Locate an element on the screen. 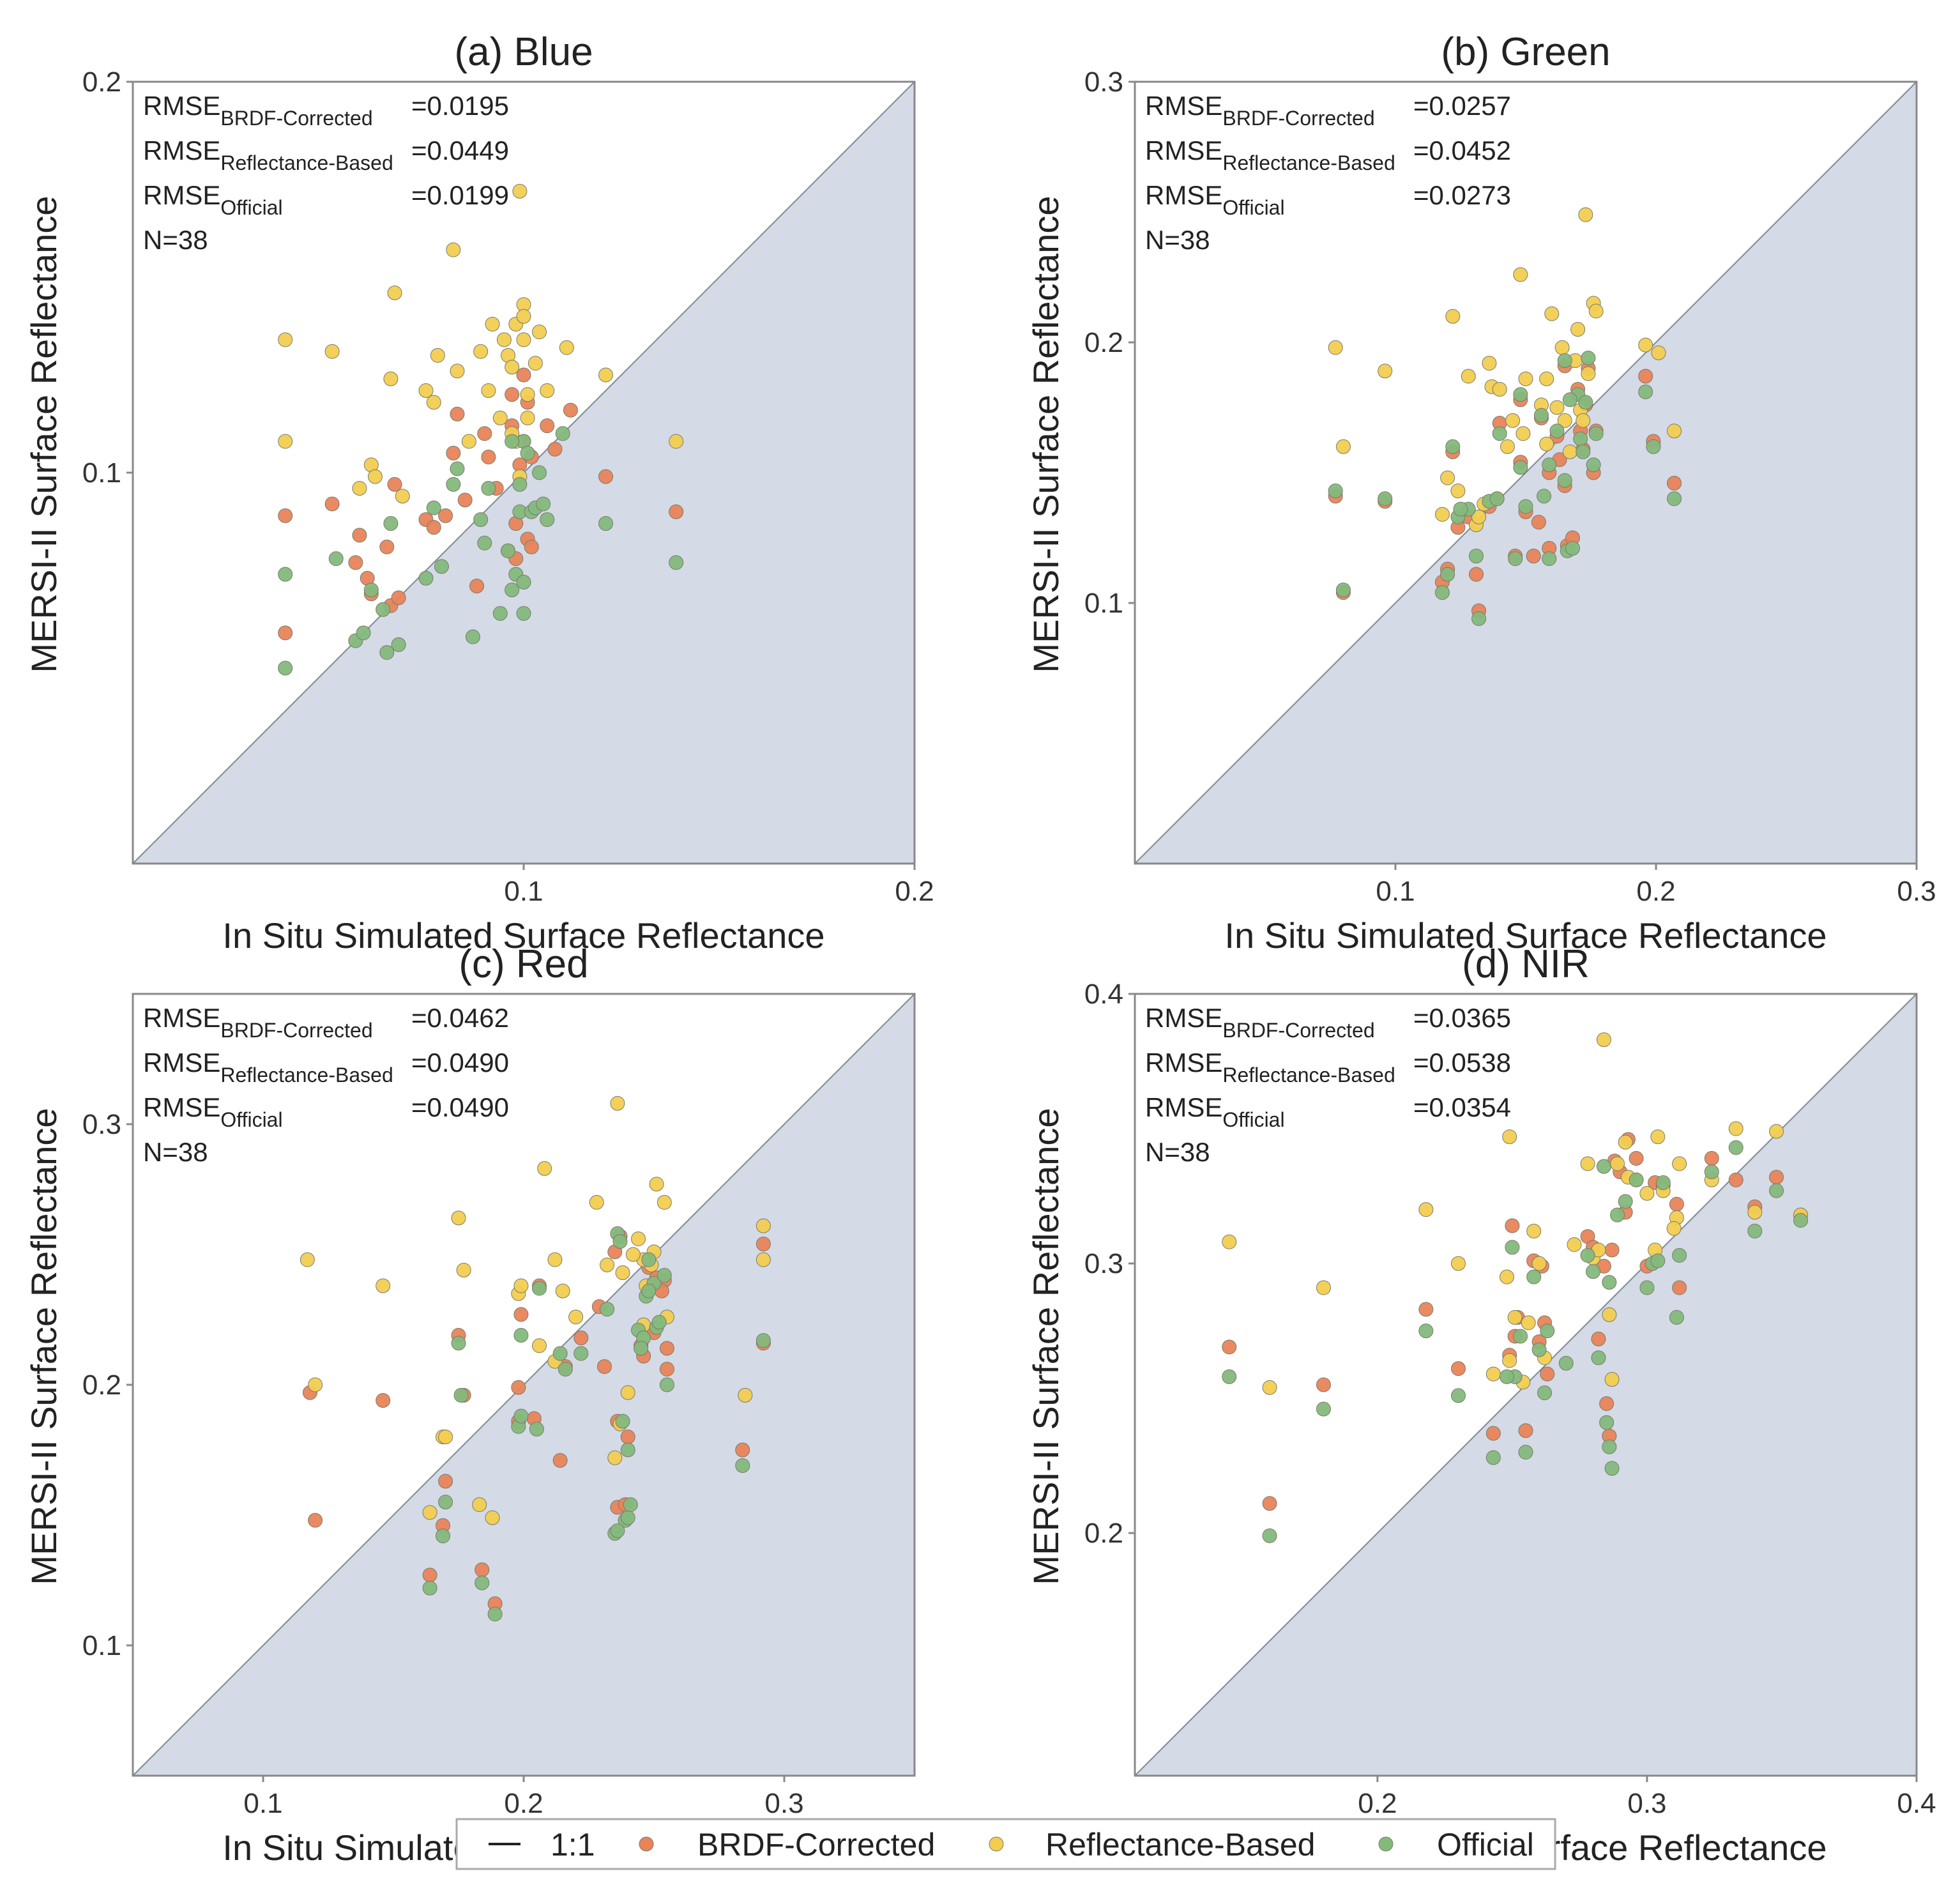  rmse-value-red-2: =0.0490 is located at coordinates (460, 1107).